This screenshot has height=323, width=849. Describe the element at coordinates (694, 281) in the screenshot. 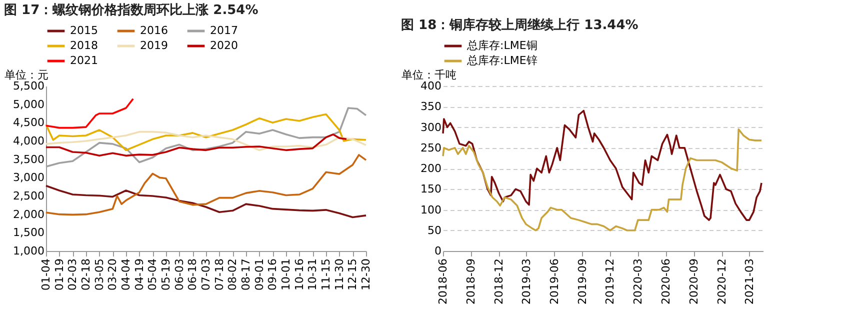

I see `x-tick-label: 2020-09` at that location.